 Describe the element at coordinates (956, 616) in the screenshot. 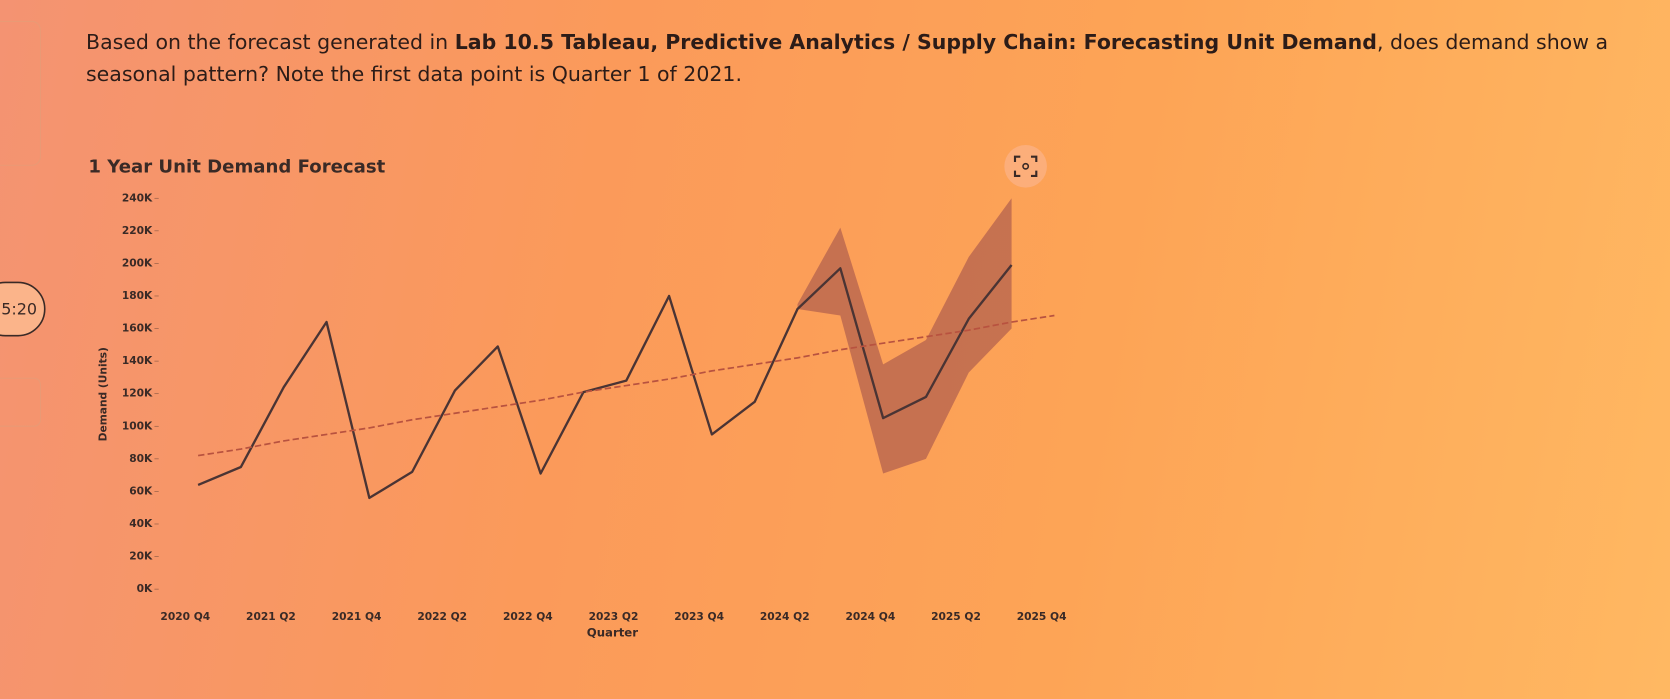

I see `x-tick-label: 2025 Q2` at that location.